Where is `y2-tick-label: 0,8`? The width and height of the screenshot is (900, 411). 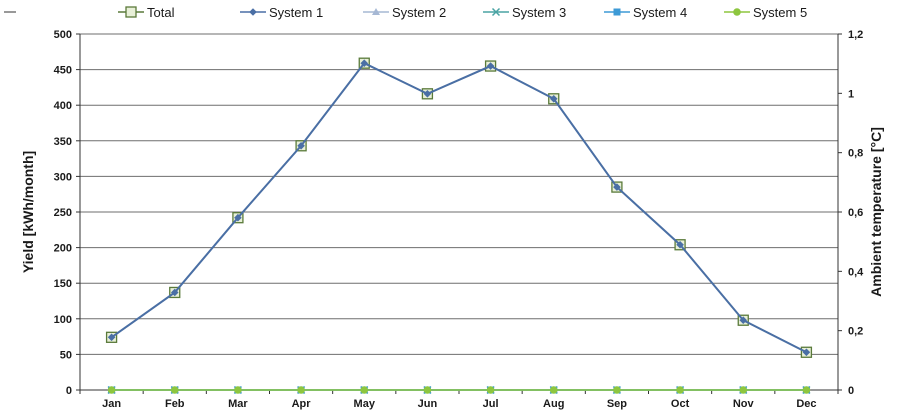 y2-tick-label: 0,8 is located at coordinates (855, 154).